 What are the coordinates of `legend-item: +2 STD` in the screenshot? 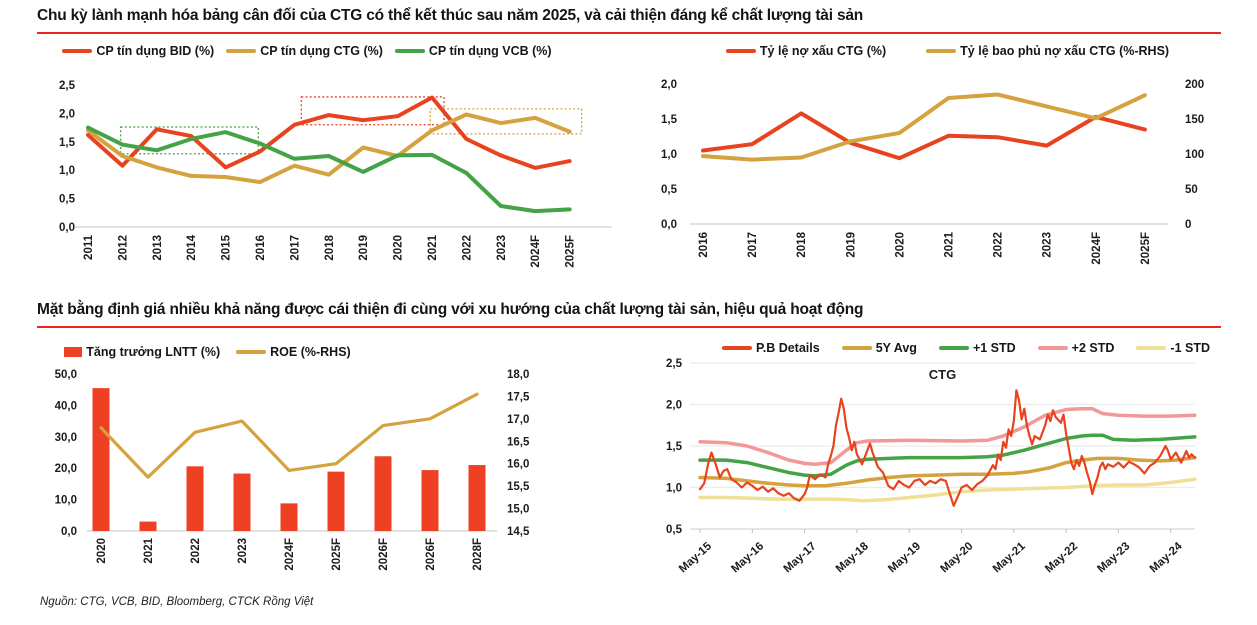 It's located at (1075, 348).